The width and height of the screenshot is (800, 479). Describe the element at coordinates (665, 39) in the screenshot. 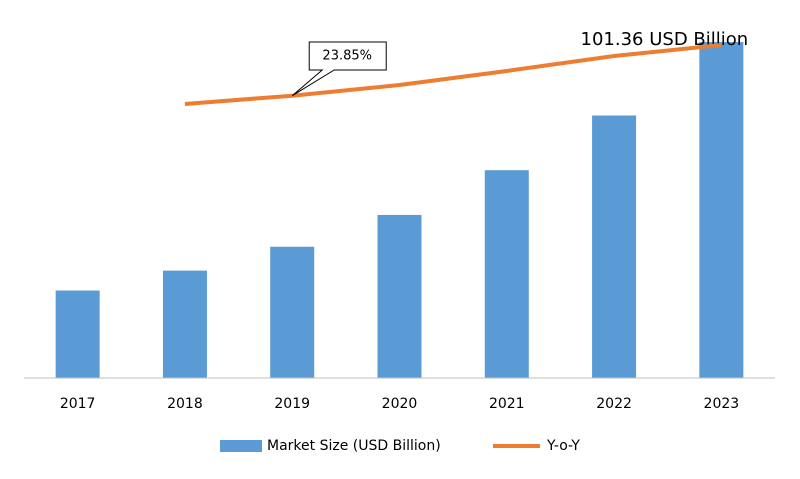

I see `data-label: 101.36 USD Billion` at that location.